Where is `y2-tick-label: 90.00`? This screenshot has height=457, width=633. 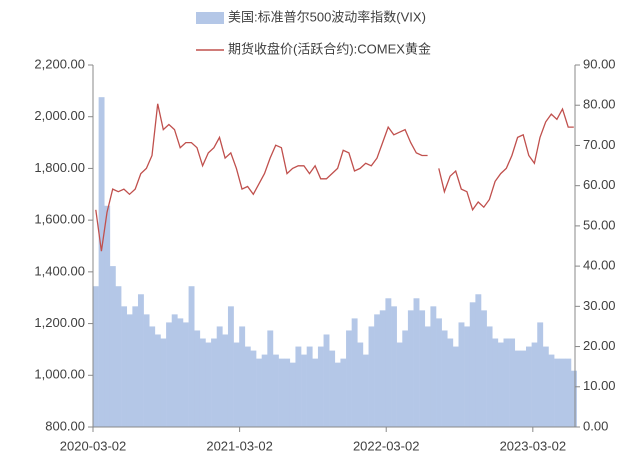
y2-tick-label: 90.00 is located at coordinates (599, 63).